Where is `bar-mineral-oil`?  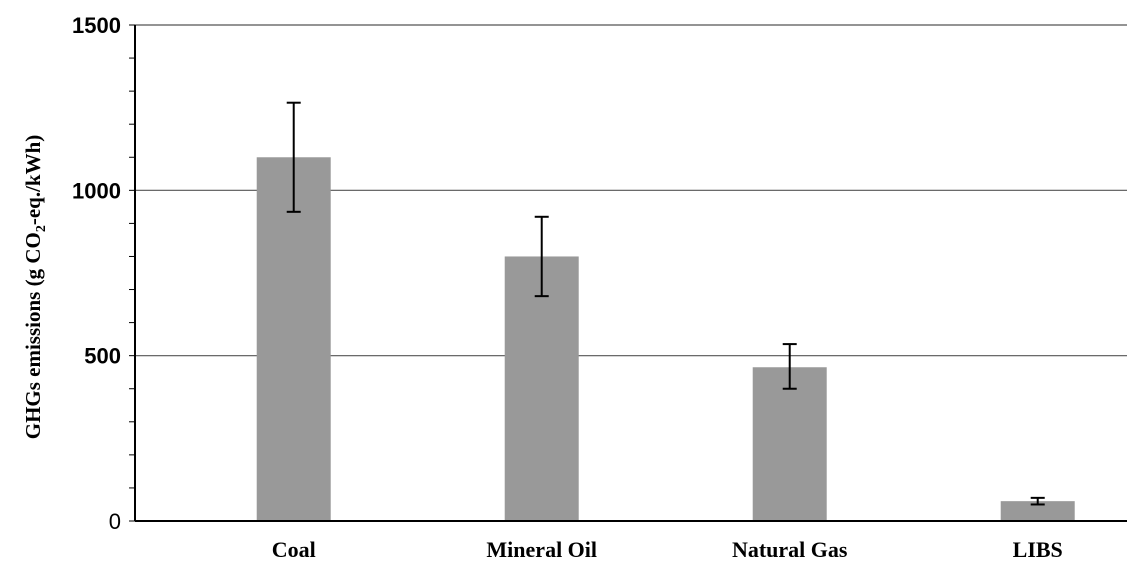
bar-mineral-oil is located at coordinates (541, 388).